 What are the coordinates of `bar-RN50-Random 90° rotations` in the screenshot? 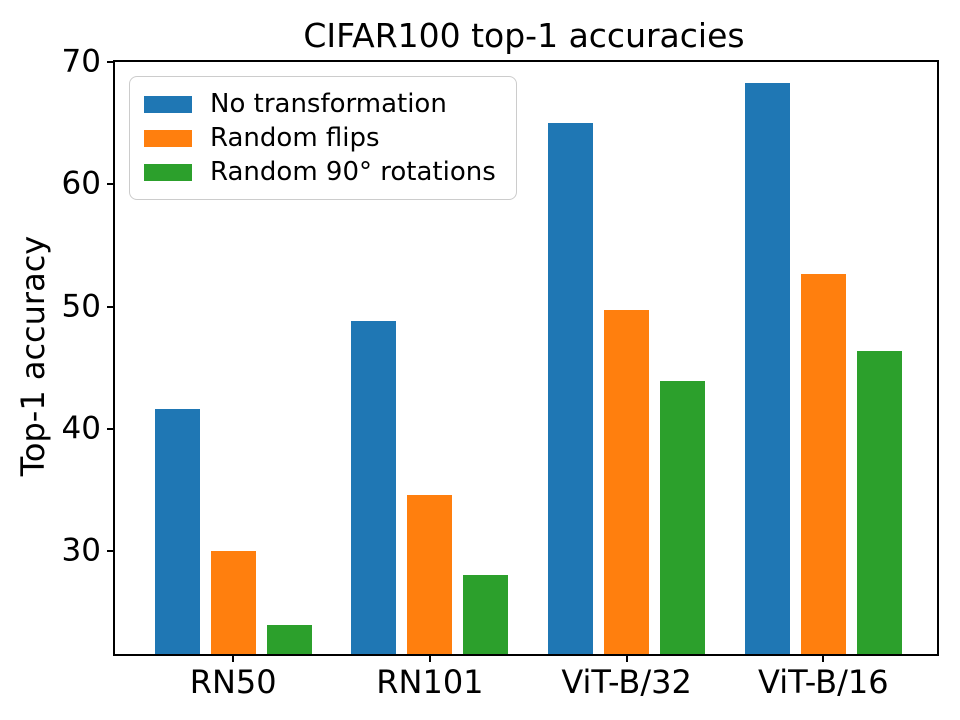 It's located at (289, 639).